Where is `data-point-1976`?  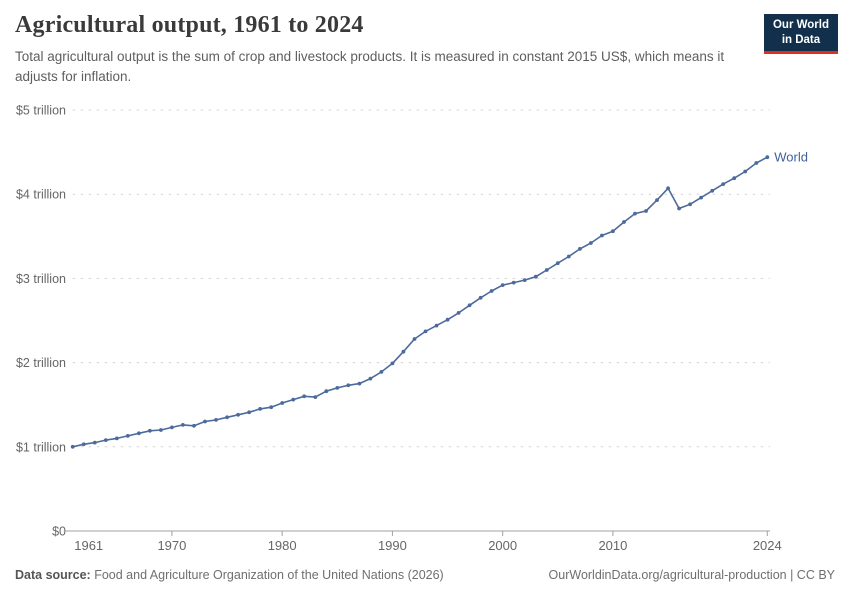
data-point-1976 is located at coordinates (238, 414).